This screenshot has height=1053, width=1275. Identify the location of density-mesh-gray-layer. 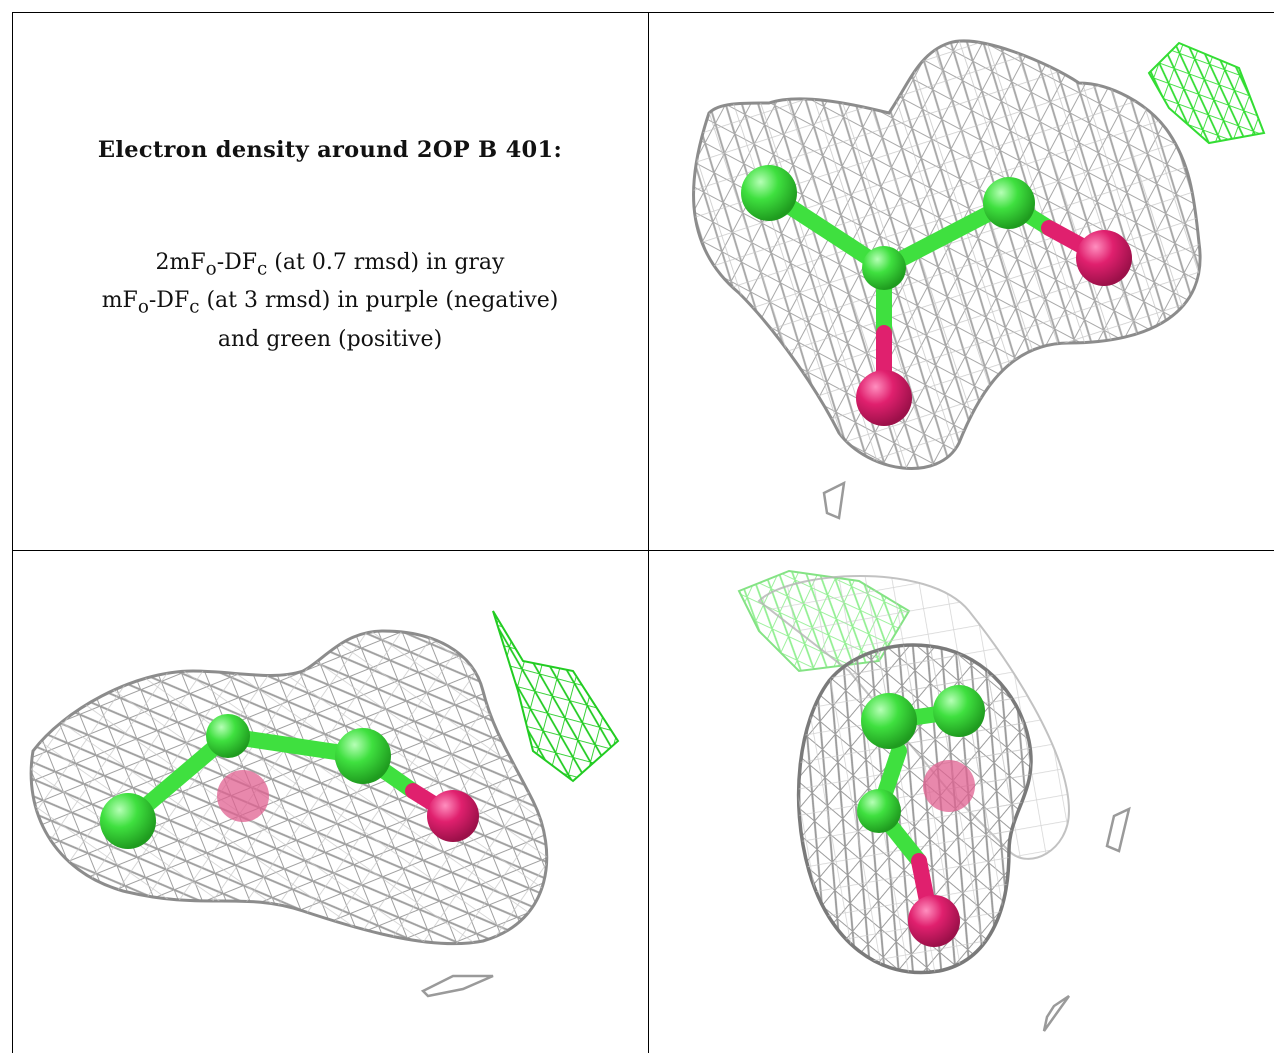
(289, 787).